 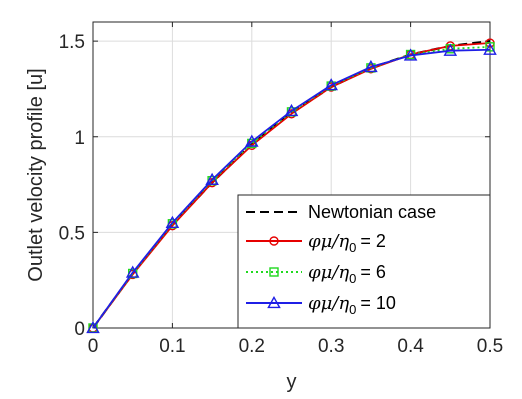 I want to click on data-point-square, so click(x=274, y=272).